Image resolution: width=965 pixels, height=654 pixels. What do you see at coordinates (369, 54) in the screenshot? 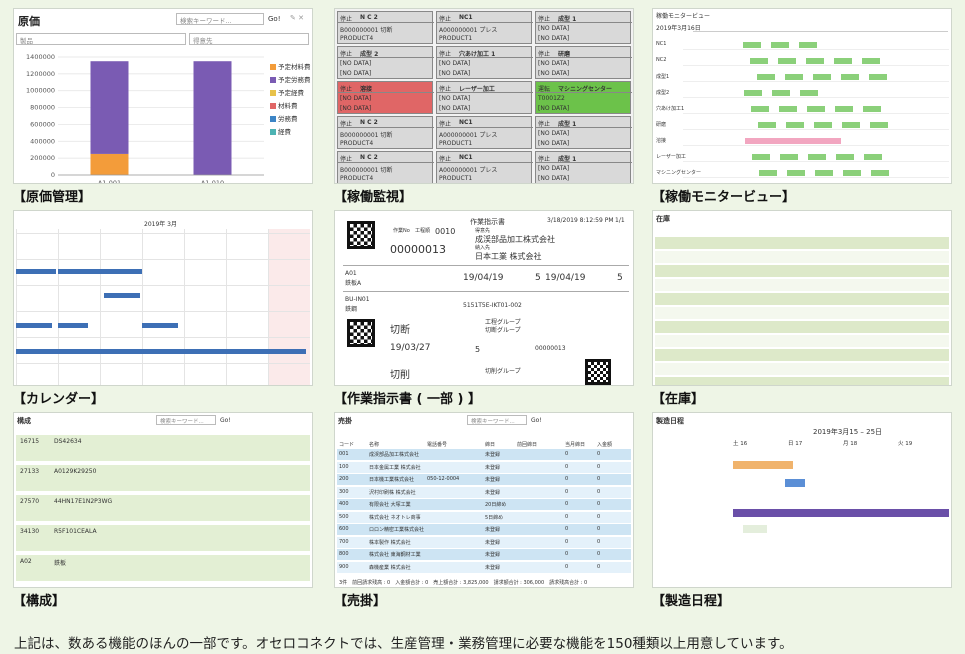
I see `card-machine-name: 成型 2` at bounding box center [369, 54].